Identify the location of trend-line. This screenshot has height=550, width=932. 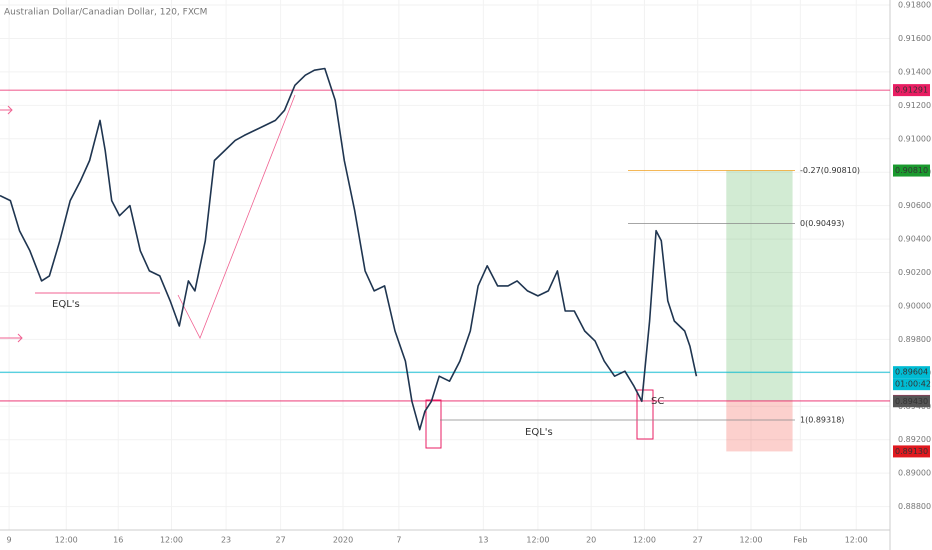
(236, 216).